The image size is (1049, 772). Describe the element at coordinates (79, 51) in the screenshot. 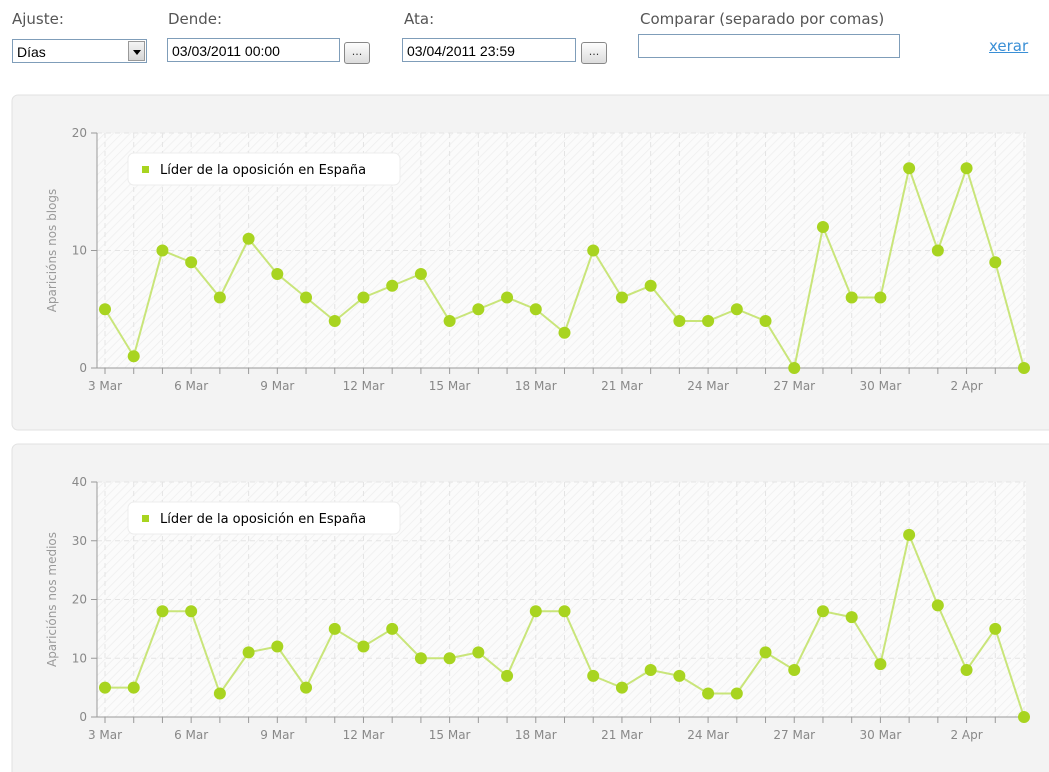

I see `ajuste-select: Días` at that location.